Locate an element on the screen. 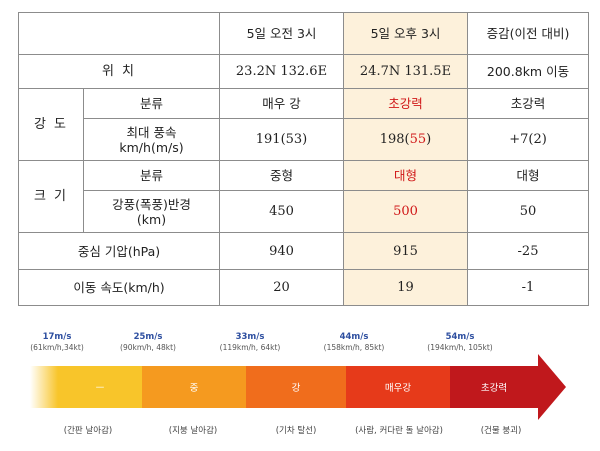 The image size is (600, 451). max-wind-label: 최대 풍속 km/h(m/s) is located at coordinates (151, 139).